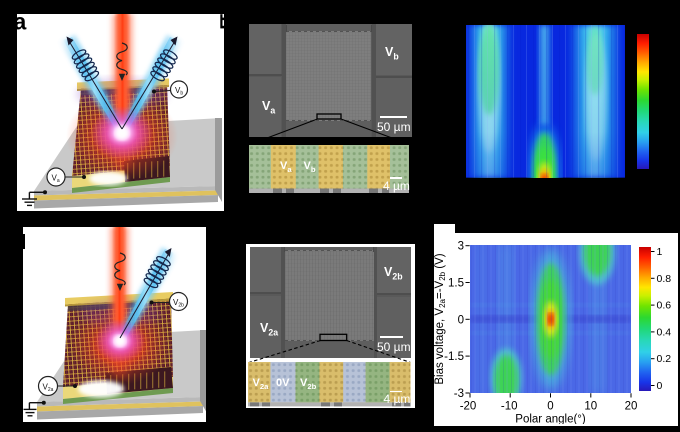 The height and width of the screenshot is (432, 680). I want to click on svg-text: Bias voltage, V2a=-V2b (V), so click(440, 318).